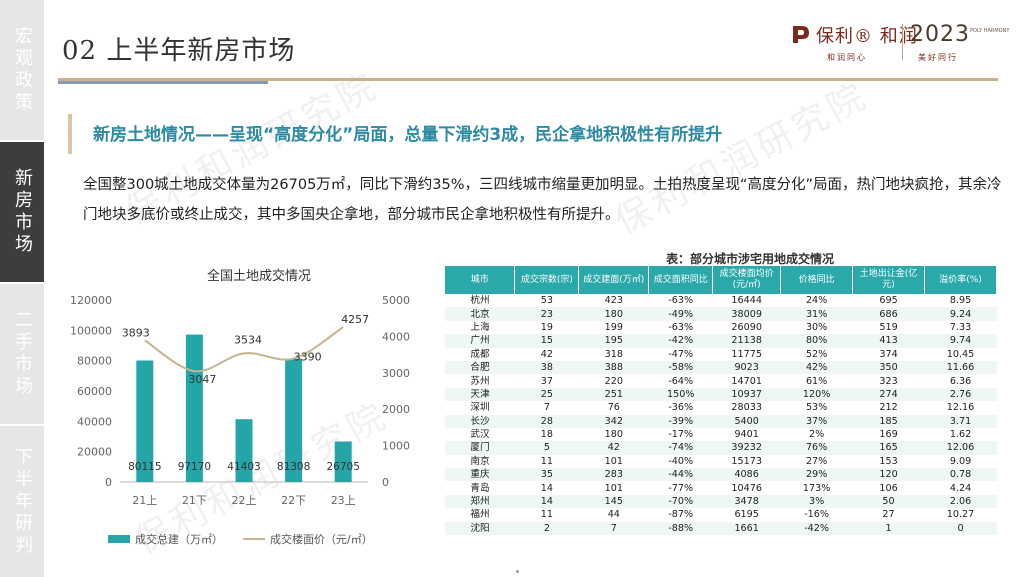 Image resolution: width=1024 pixels, height=577 pixels. I want to click on table-cell: 169, so click(888, 435).